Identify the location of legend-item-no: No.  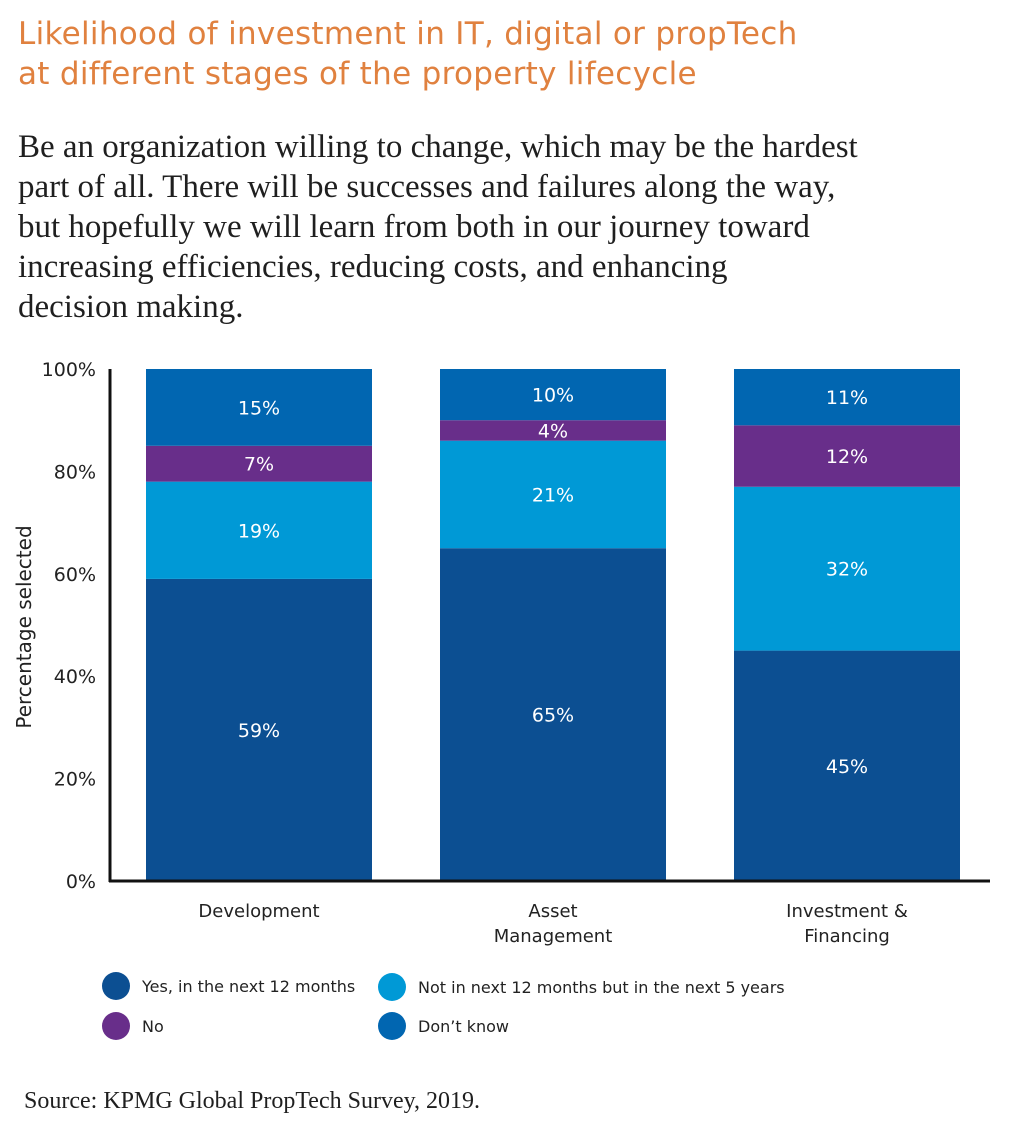
(133, 1026).